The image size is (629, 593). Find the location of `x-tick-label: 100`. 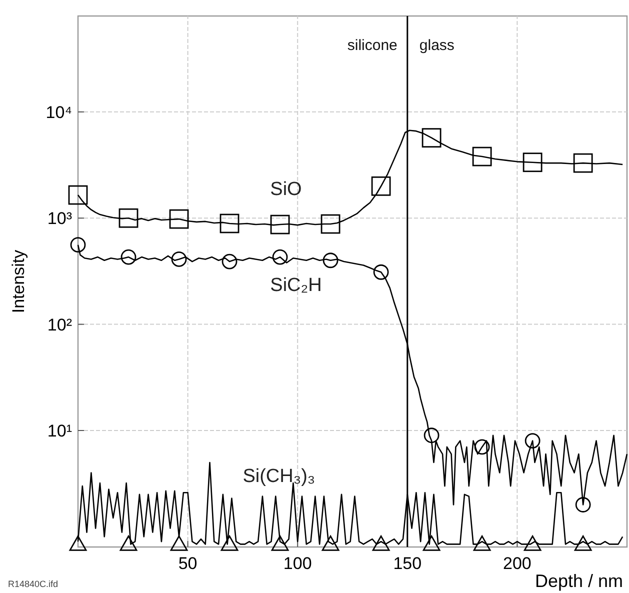

x-tick-label: 100 is located at coordinates (297, 563).